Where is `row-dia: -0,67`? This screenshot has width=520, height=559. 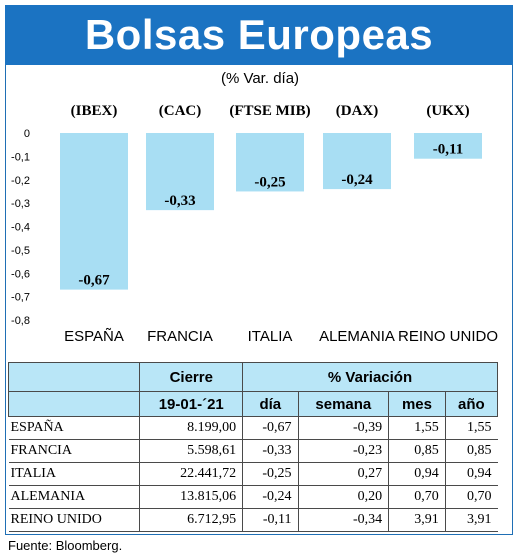 row-dia: -0,67 is located at coordinates (270, 428).